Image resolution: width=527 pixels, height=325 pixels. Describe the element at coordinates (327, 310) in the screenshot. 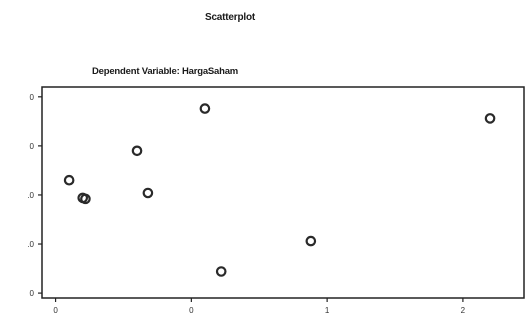

I see `x-tick-label: 1` at that location.